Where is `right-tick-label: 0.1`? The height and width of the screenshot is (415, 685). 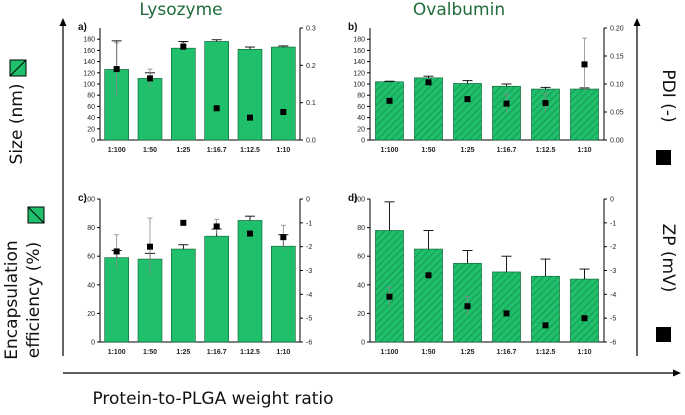 right-tick-label: 0.1 is located at coordinates (311, 103).